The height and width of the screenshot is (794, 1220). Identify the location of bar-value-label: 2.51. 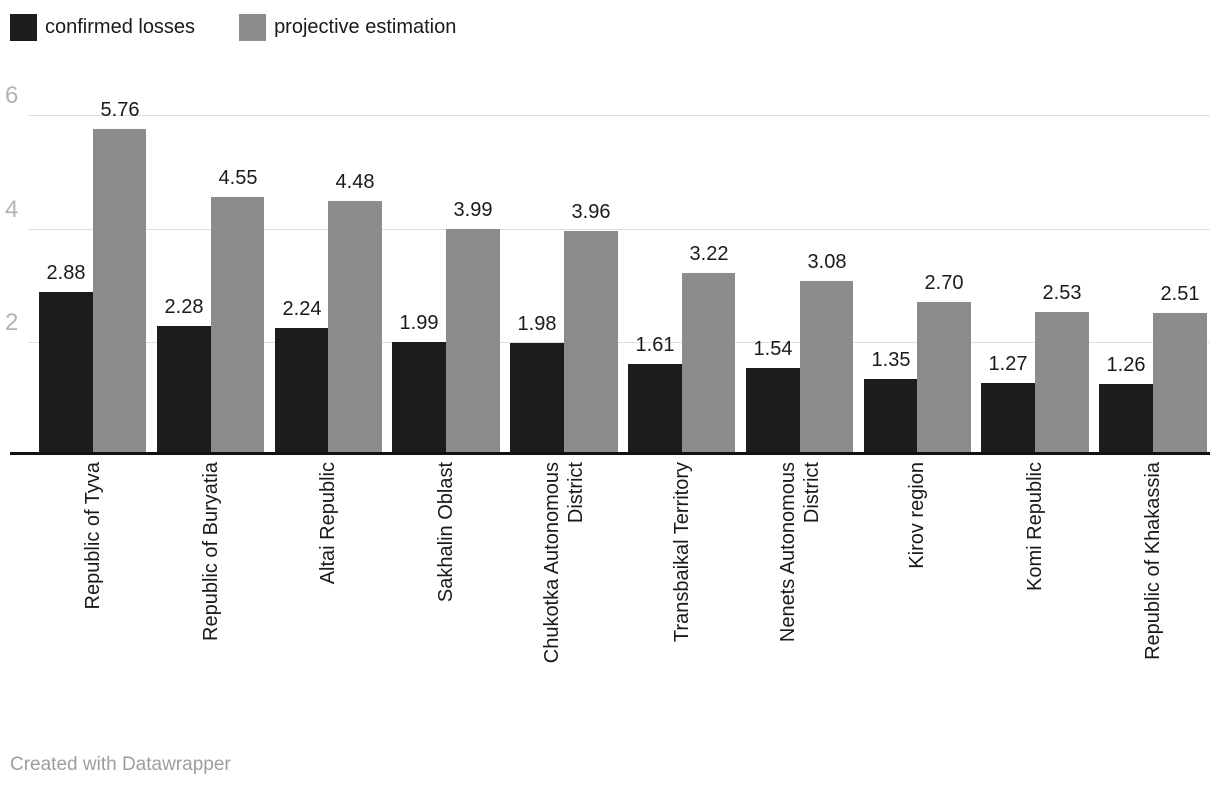
(1180, 294).